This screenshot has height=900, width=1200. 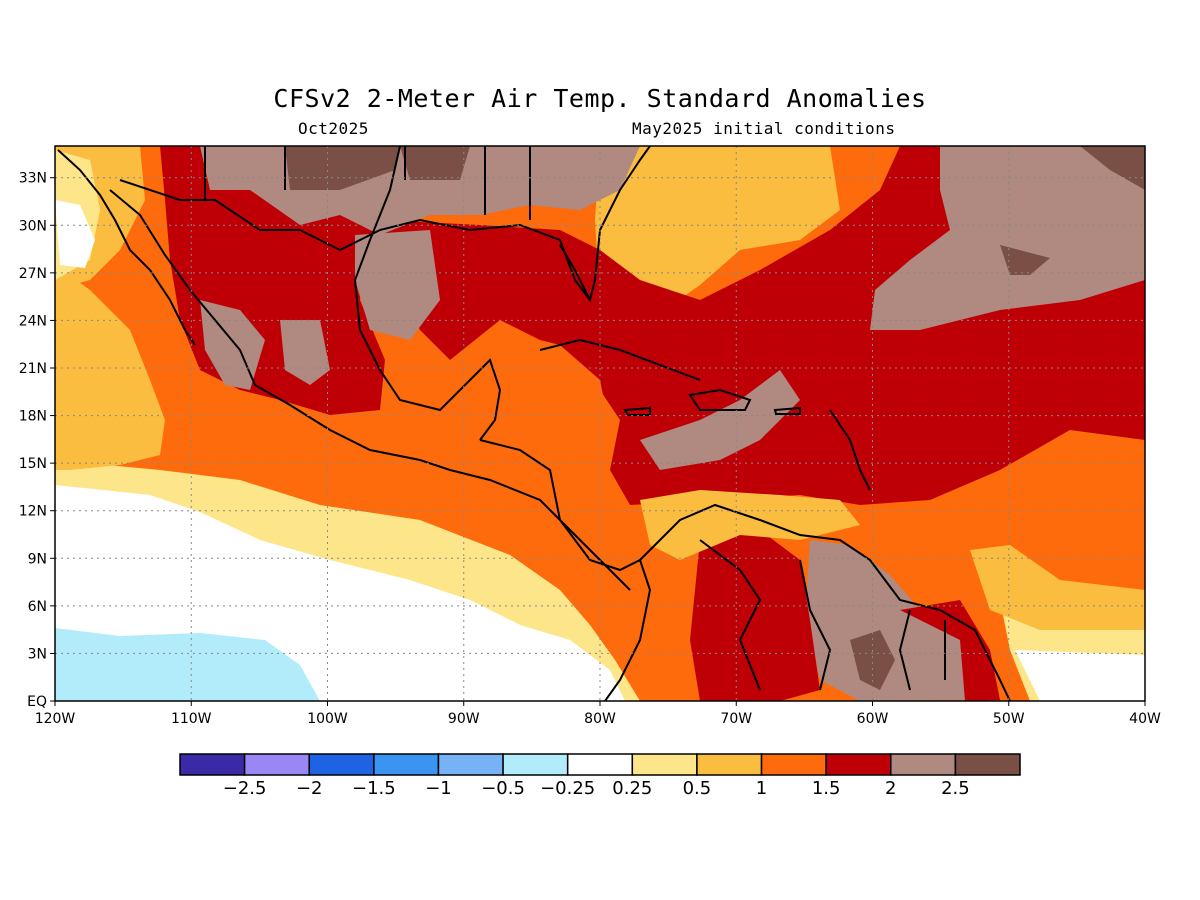 I want to click on field-brown-us2, so click(x=435, y=163).